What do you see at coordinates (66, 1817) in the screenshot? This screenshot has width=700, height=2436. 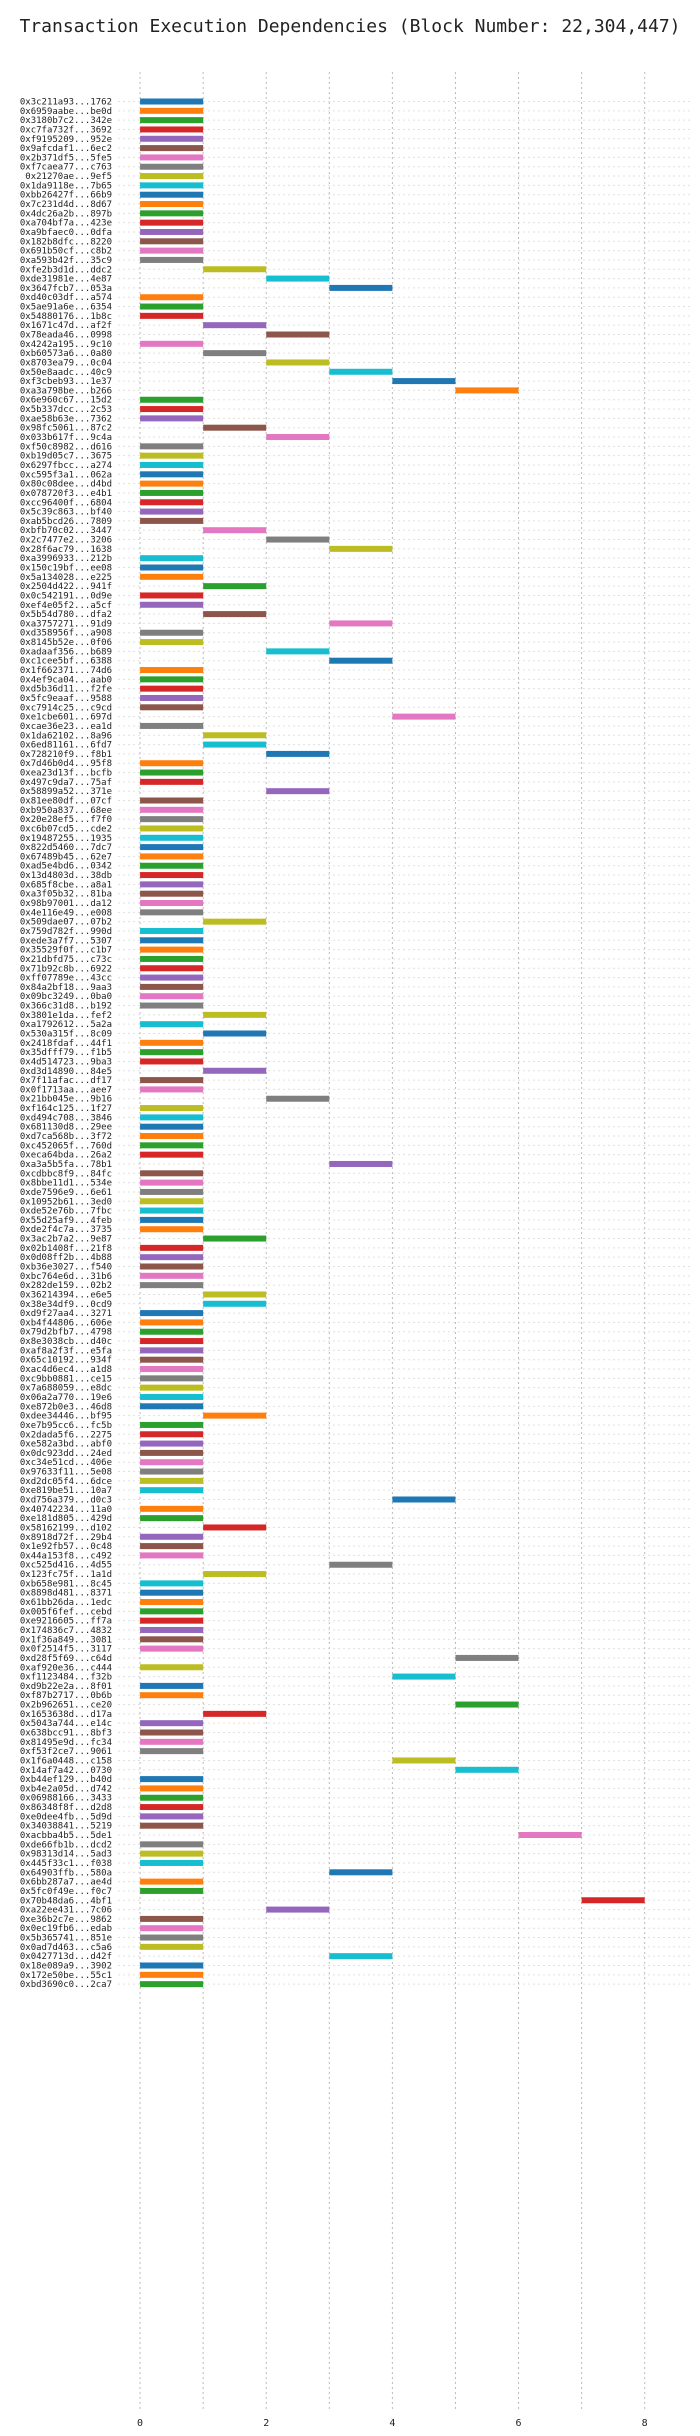 I see `y-tick-label: 0xe0dee4fb...5d9d` at bounding box center [66, 1817].